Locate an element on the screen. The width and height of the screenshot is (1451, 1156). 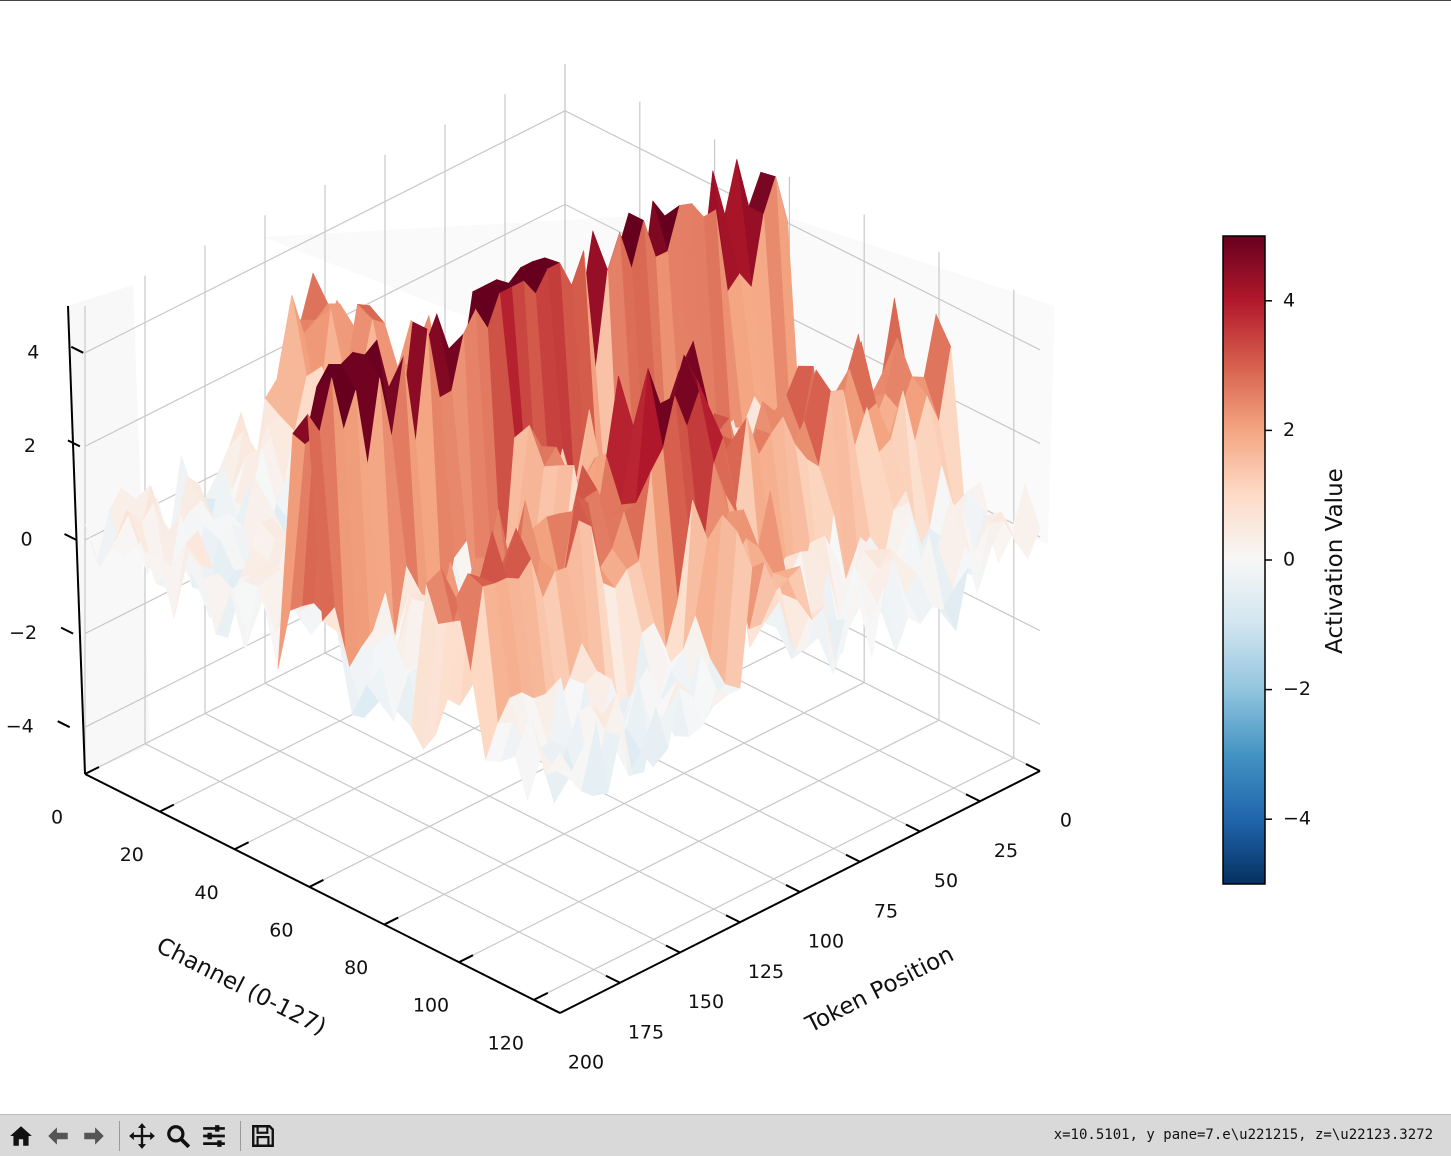
channel-tick-label: 120 is located at coordinates (506, 1043).